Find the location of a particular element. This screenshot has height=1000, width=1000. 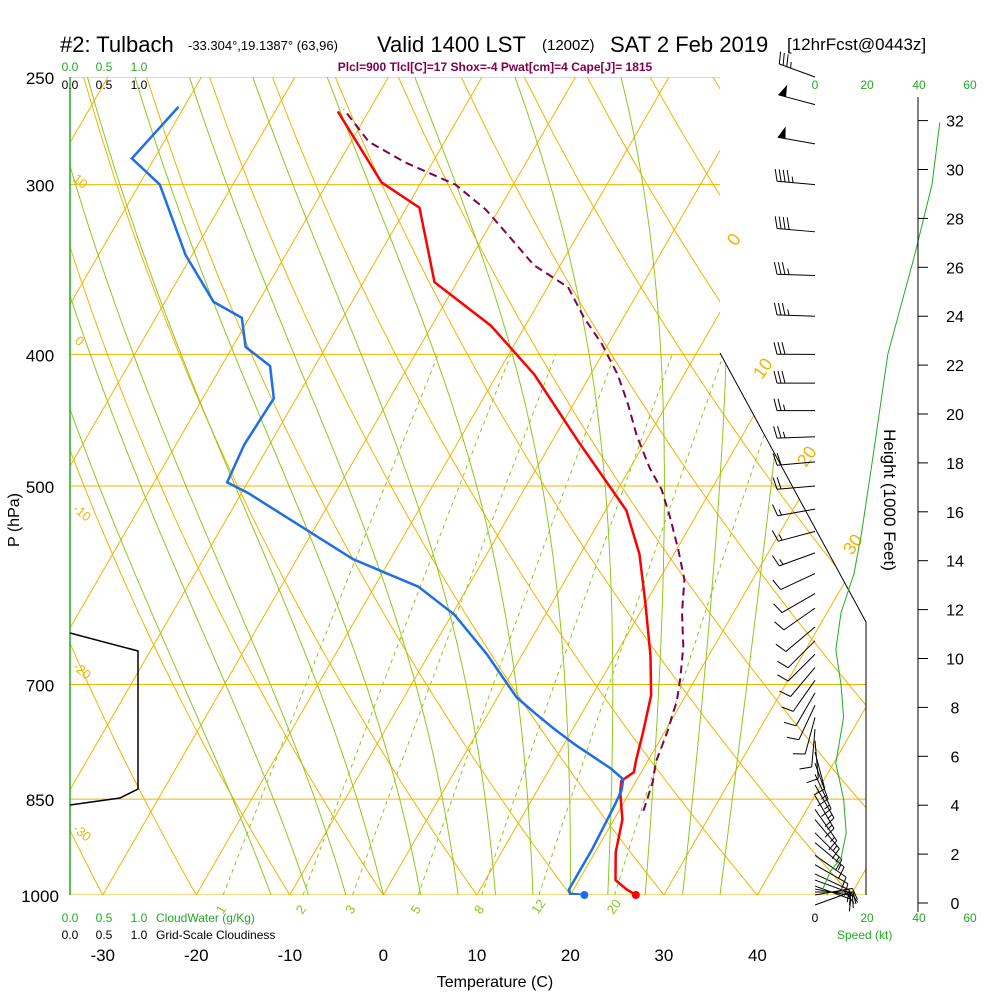

temperature-tick-label: 20 is located at coordinates (570, 955).